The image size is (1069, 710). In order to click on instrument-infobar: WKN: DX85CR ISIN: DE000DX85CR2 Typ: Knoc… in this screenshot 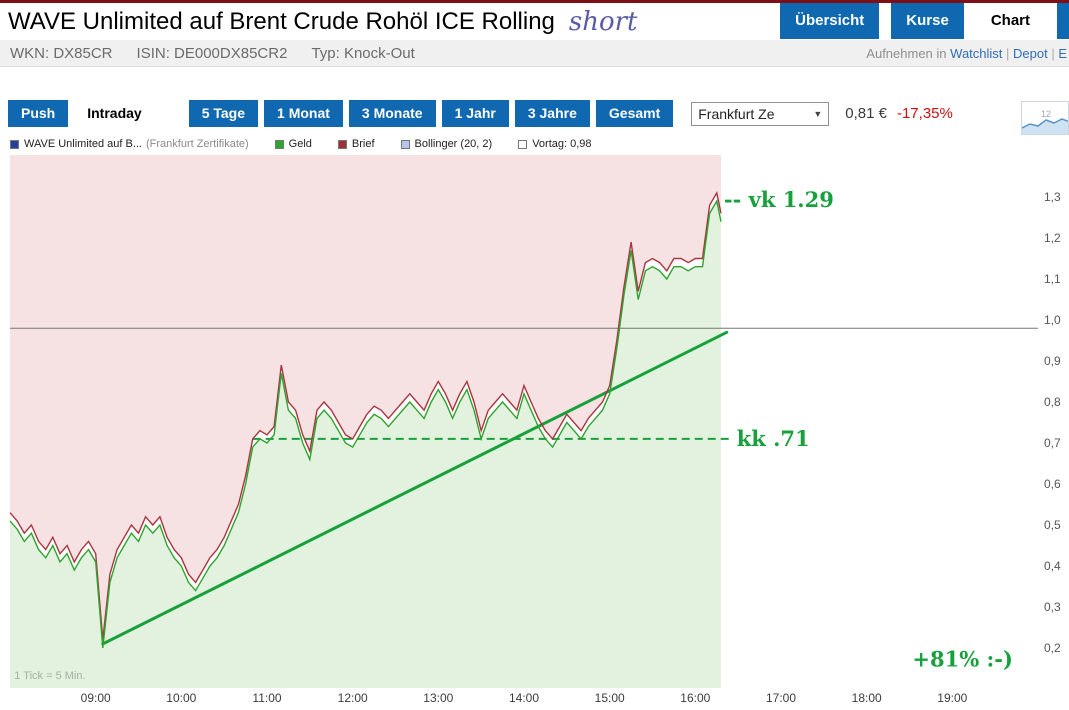, I will do `click(534, 53)`.